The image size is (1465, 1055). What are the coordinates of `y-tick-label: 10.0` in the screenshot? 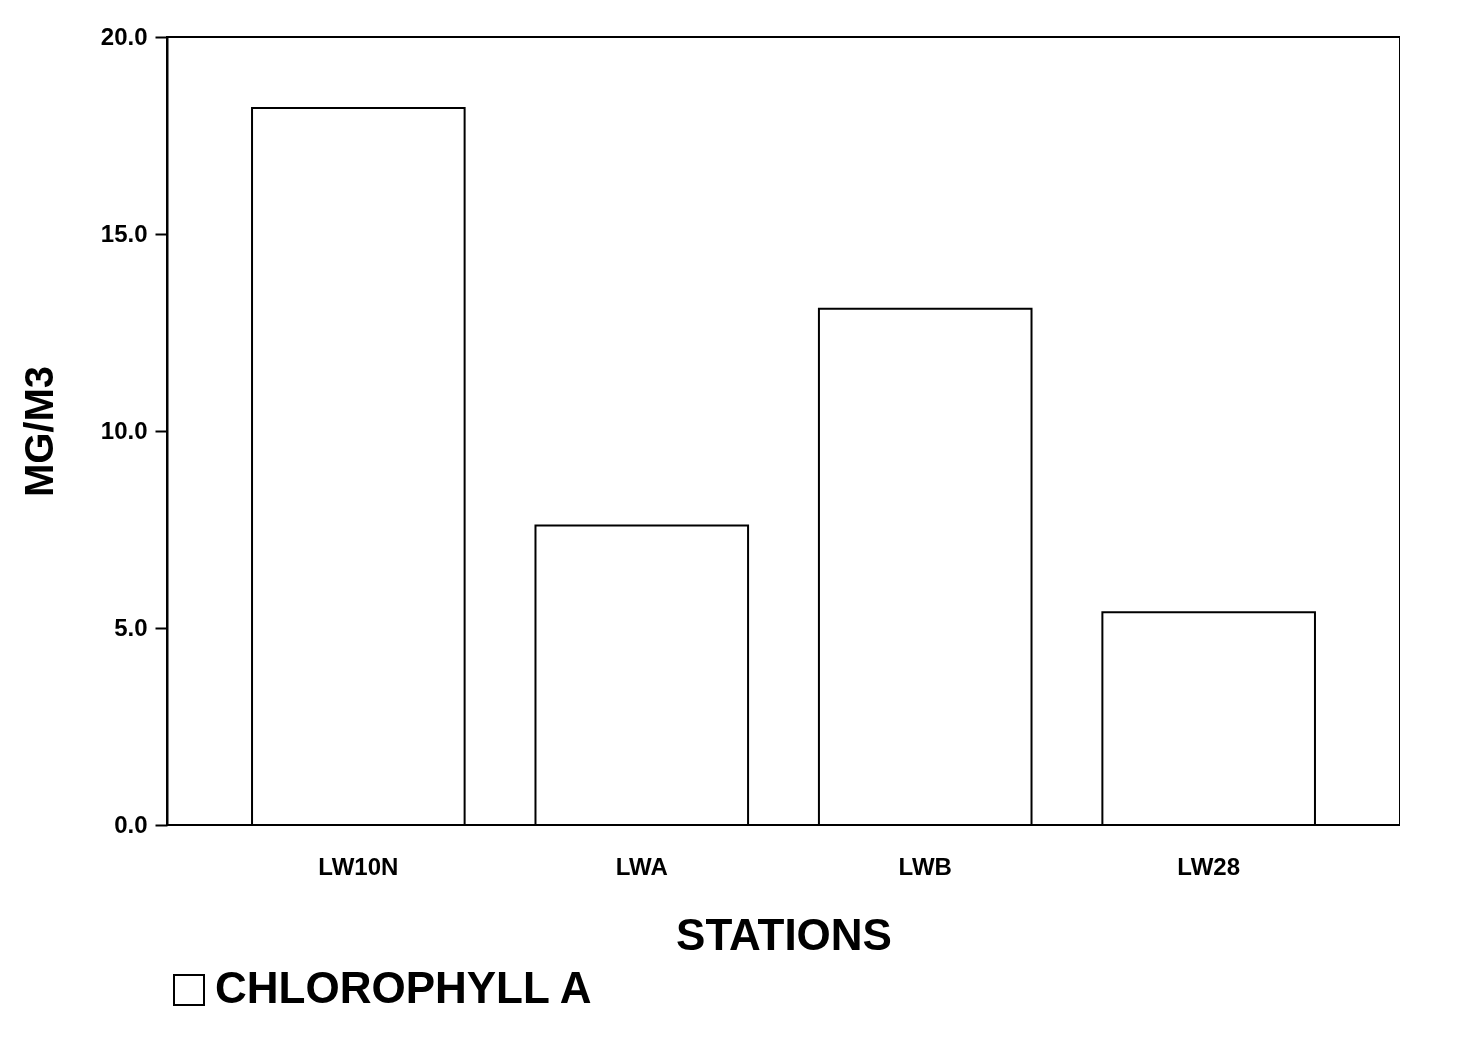 It's located at (124, 430).